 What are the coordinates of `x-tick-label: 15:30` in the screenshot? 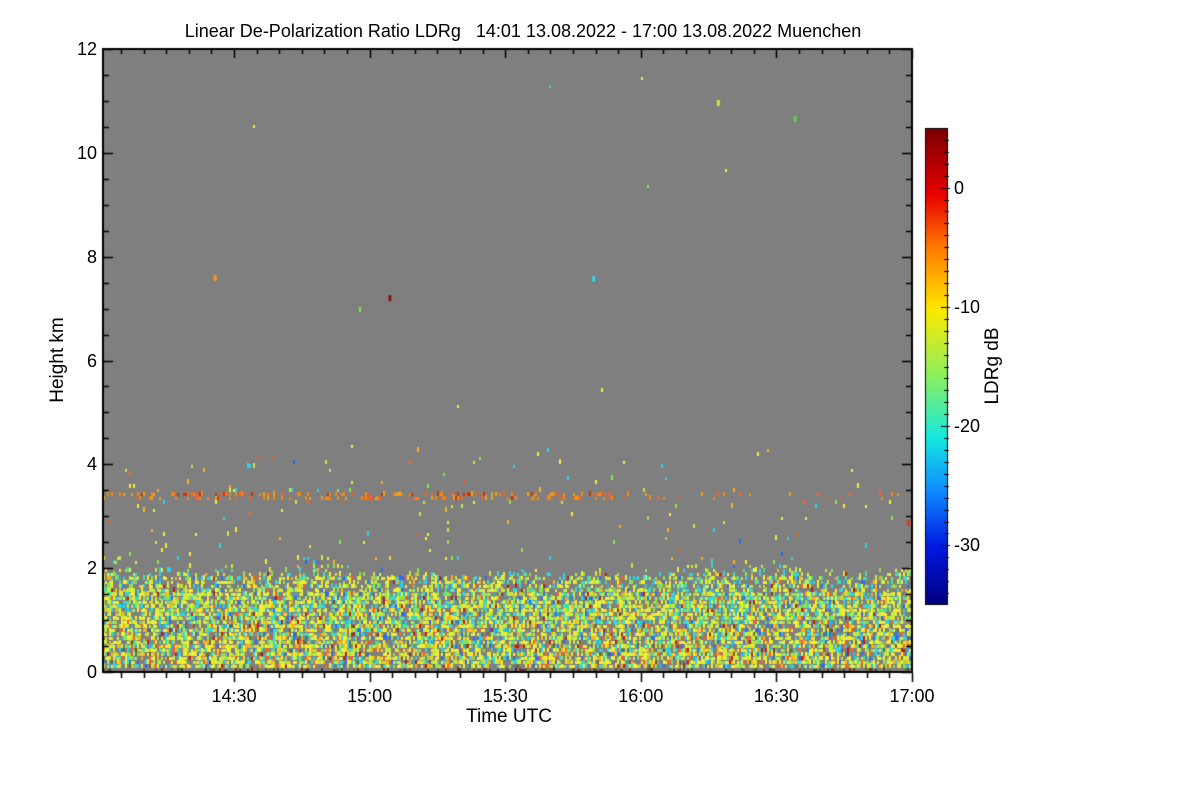 It's located at (505, 696).